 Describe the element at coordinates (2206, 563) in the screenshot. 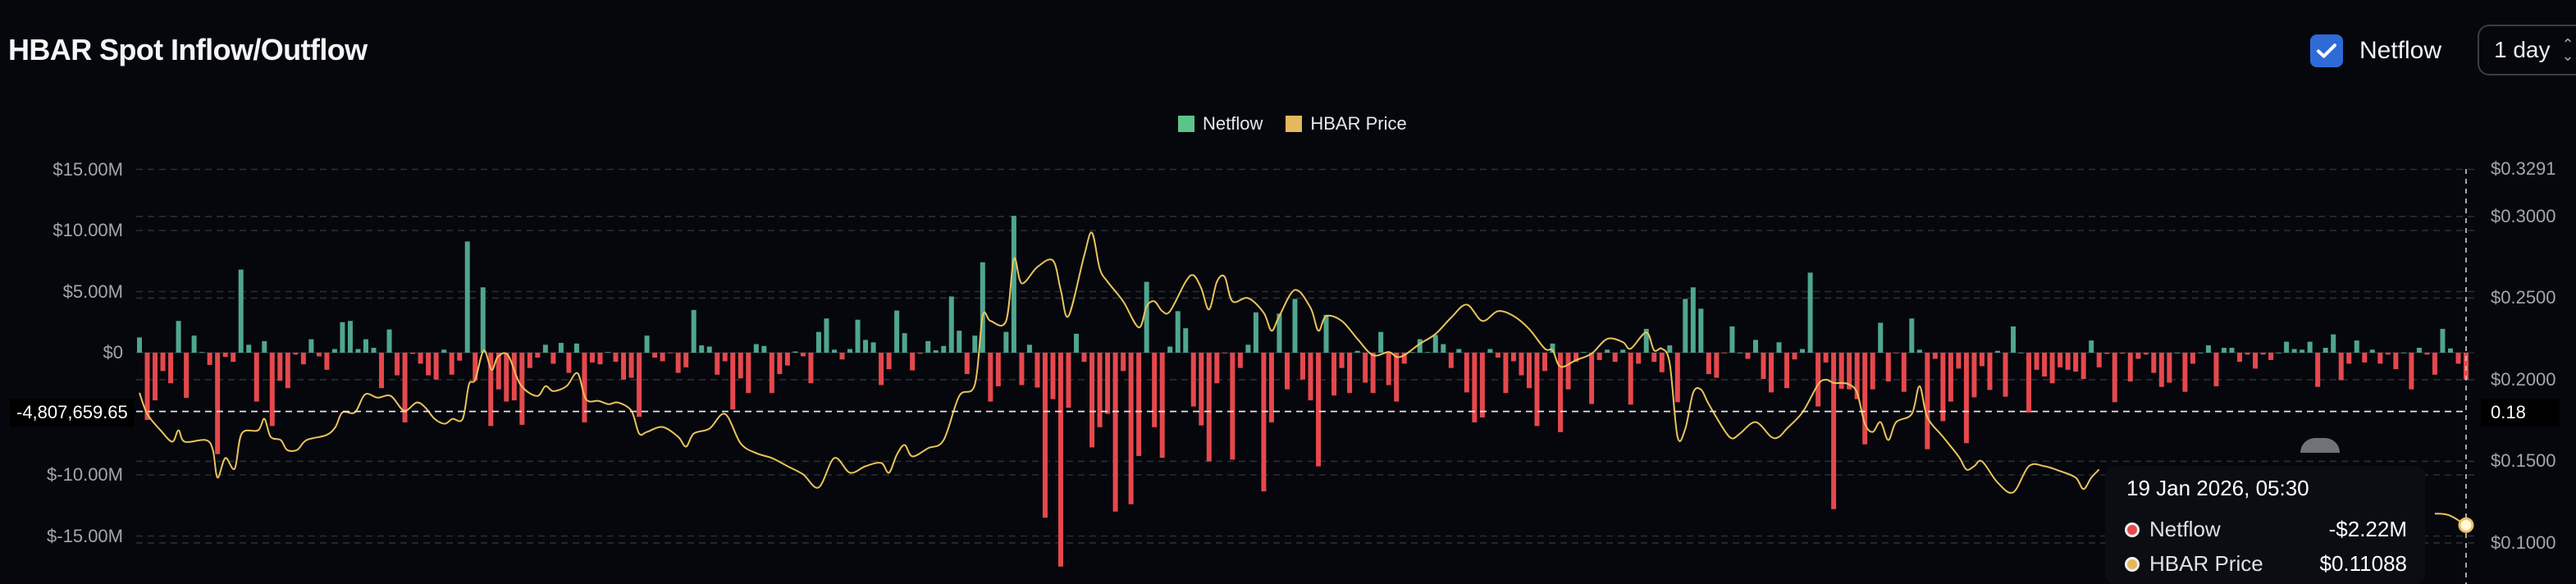

I see `tooltip-price-label: HBAR Price` at that location.